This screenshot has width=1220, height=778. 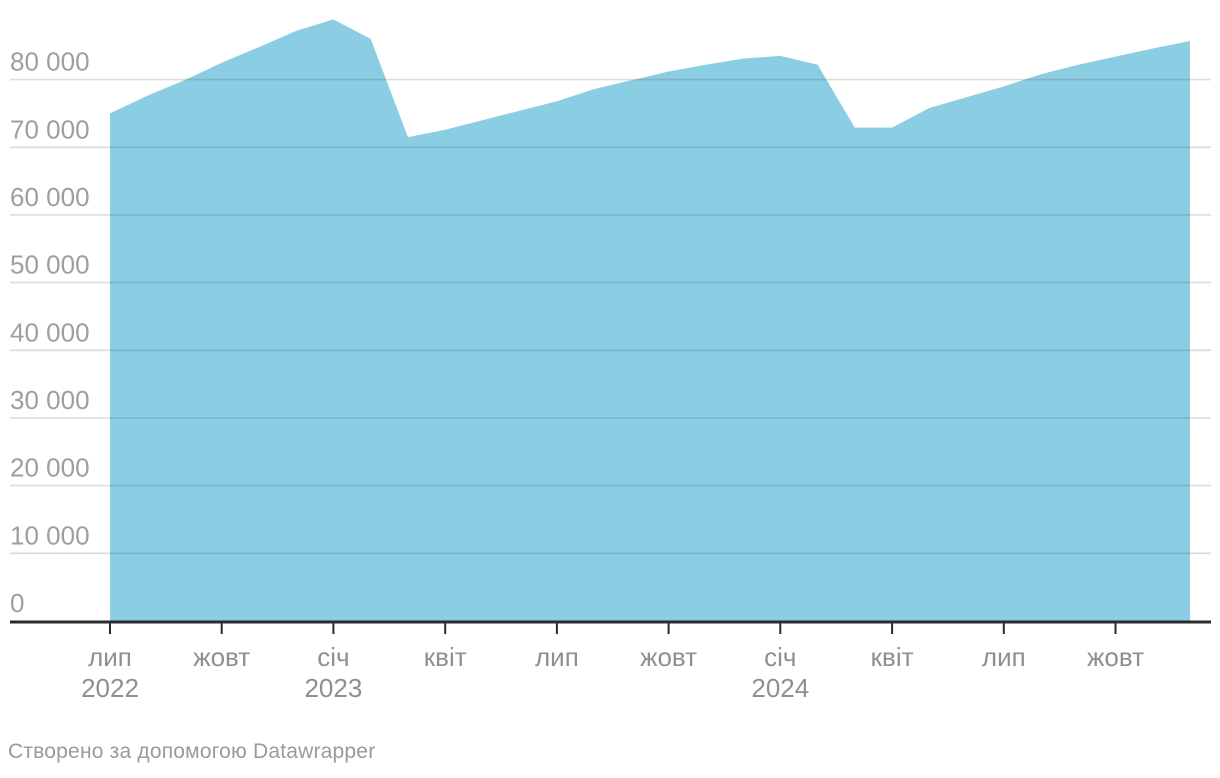 I want to click on y-tick-label: 0, so click(x=17, y=603).